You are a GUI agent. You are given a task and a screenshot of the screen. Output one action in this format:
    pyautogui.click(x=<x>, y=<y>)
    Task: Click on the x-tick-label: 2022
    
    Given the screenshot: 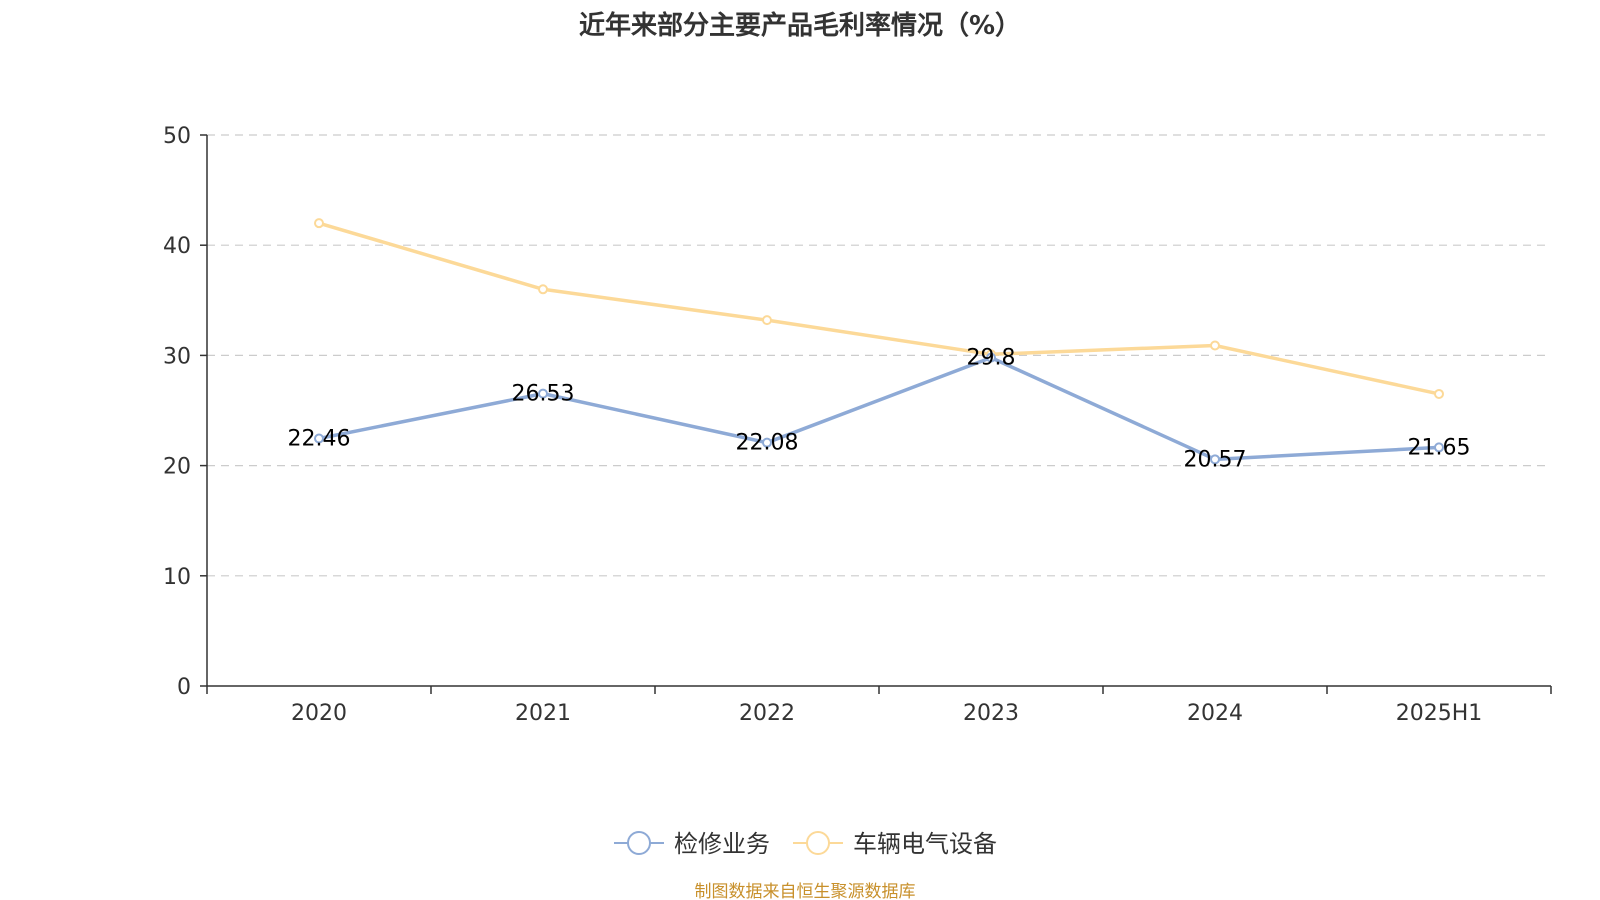 What is the action you would take?
    pyautogui.click(x=767, y=713)
    